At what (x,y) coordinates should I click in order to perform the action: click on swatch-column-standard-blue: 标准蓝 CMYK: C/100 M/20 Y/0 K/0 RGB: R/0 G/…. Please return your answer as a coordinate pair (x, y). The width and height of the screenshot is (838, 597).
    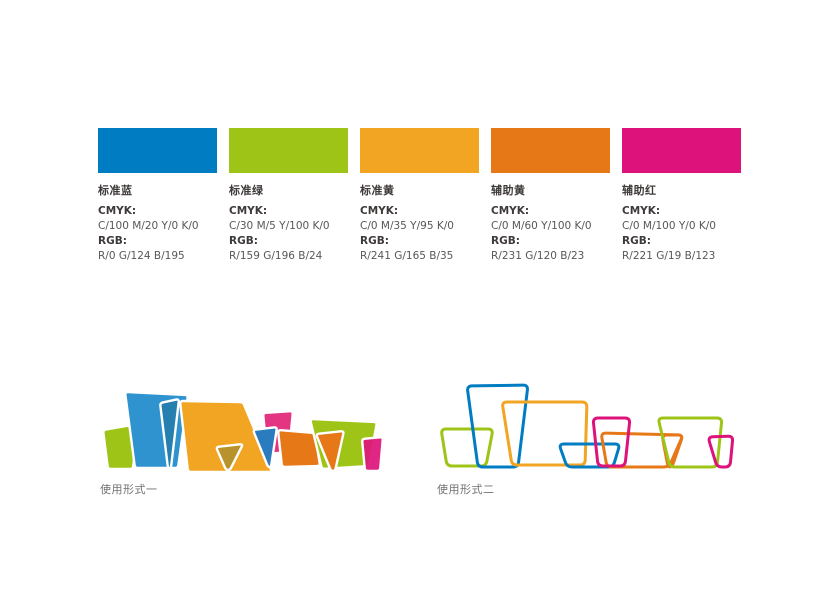
    Looking at the image, I should click on (157, 196).